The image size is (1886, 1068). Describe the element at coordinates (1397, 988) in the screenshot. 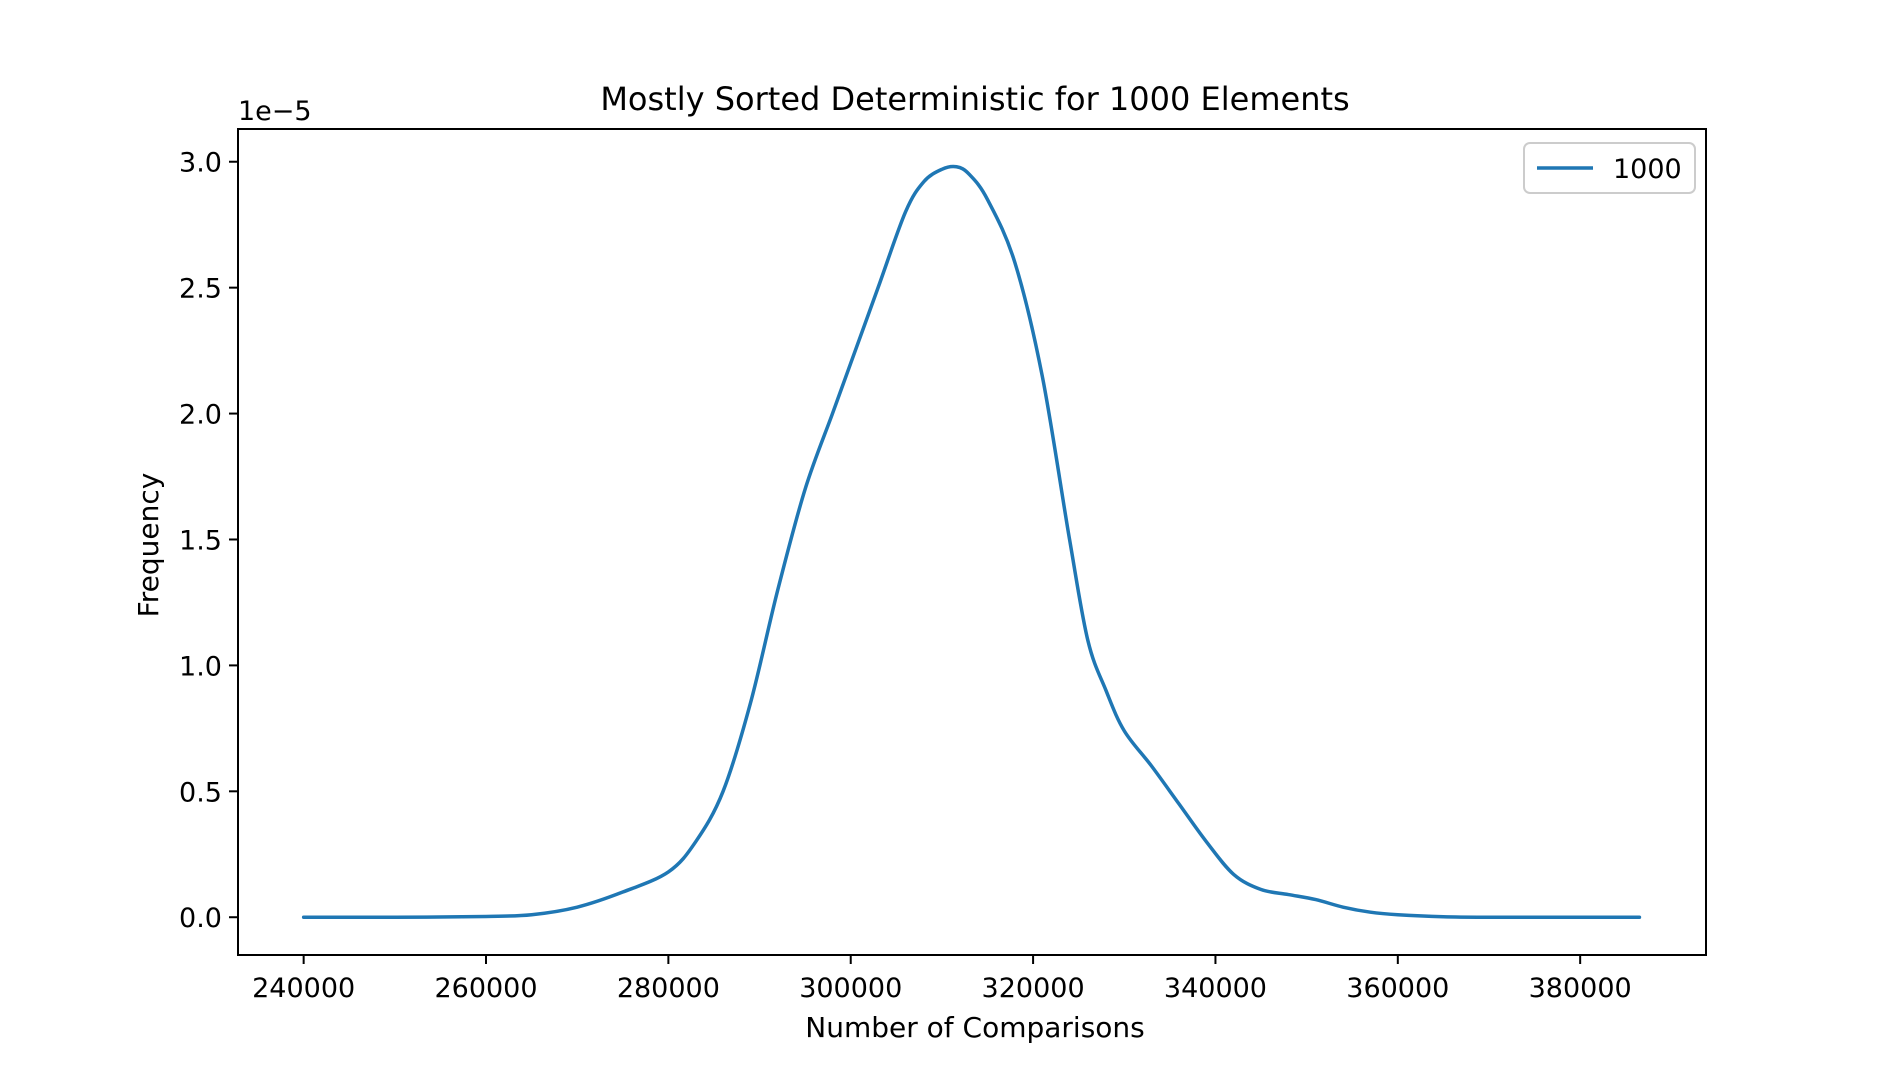

I see `x-tick-label: 360000` at that location.